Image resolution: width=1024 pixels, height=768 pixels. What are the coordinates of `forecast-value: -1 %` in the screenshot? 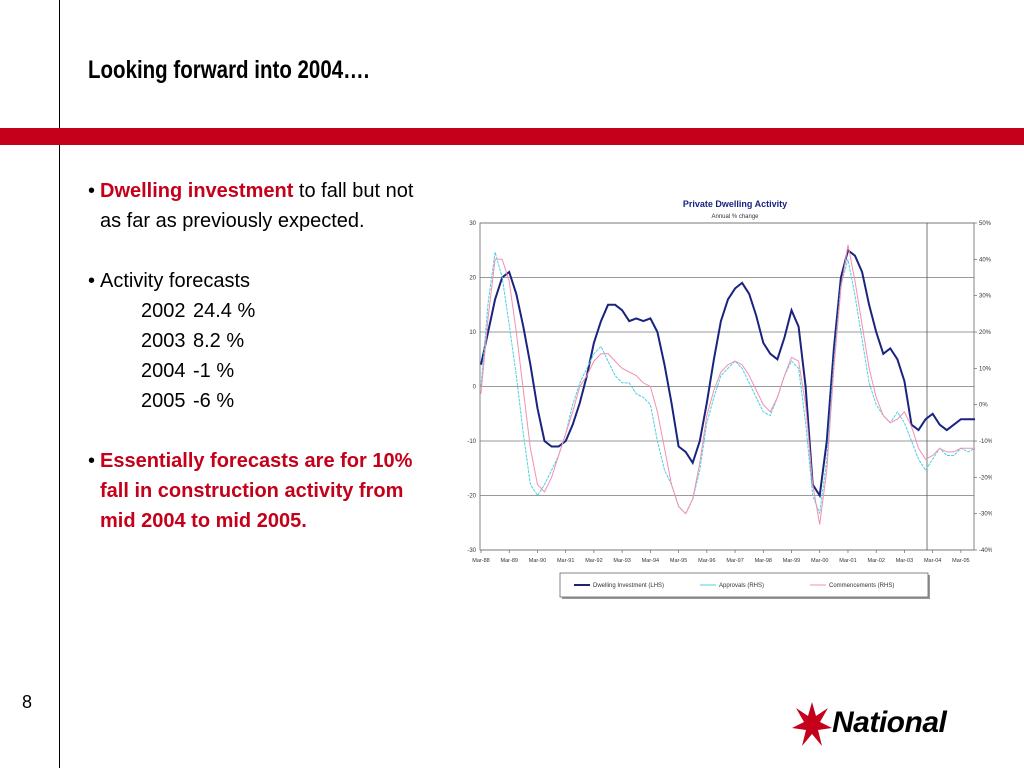 It's located at (214, 371).